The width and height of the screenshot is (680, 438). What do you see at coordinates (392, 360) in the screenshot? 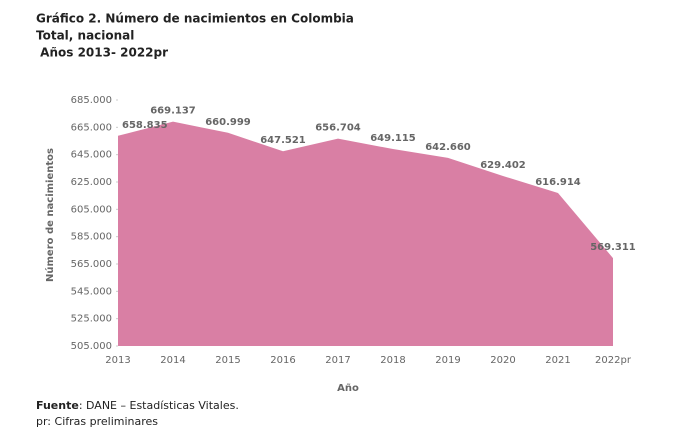
I see `x-tick-label: 2018` at bounding box center [392, 360].